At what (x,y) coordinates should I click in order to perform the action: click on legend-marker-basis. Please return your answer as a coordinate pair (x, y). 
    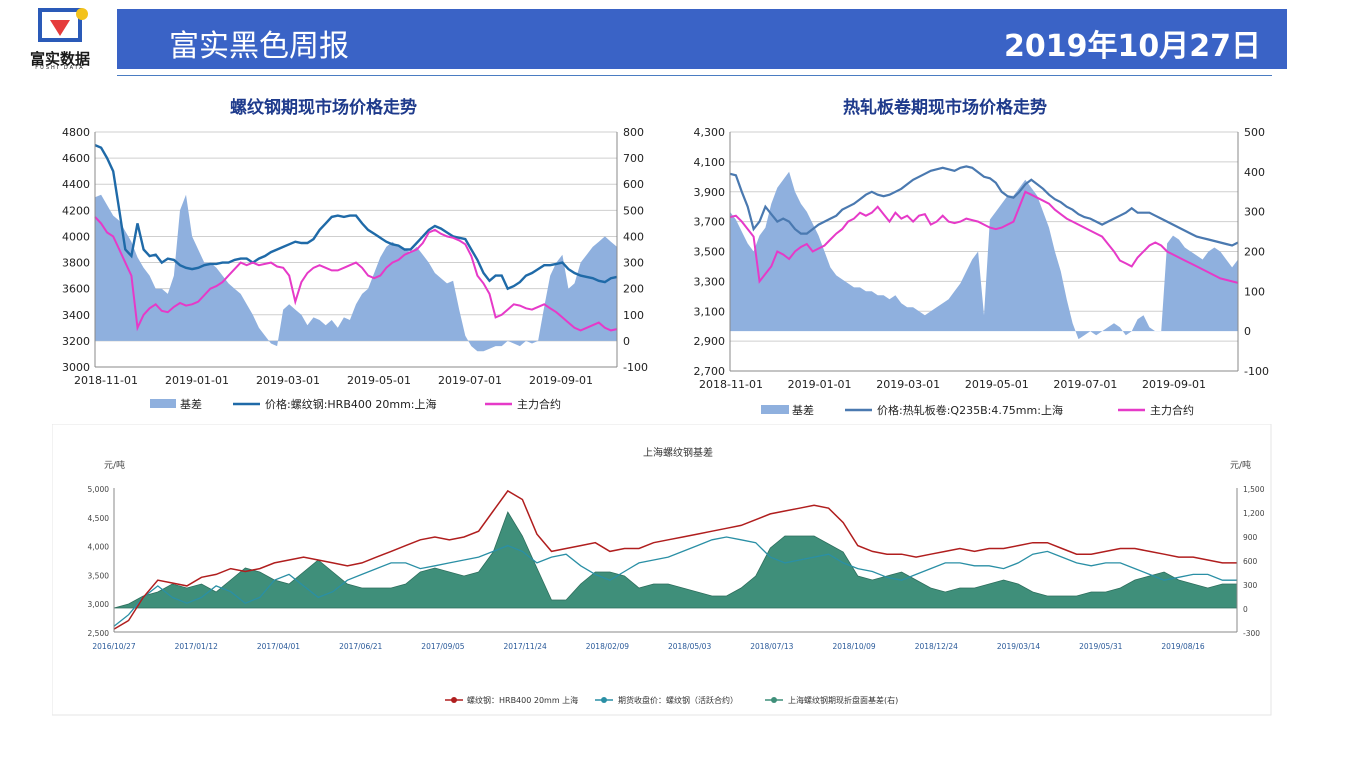
    Looking at the image, I should click on (774, 700).